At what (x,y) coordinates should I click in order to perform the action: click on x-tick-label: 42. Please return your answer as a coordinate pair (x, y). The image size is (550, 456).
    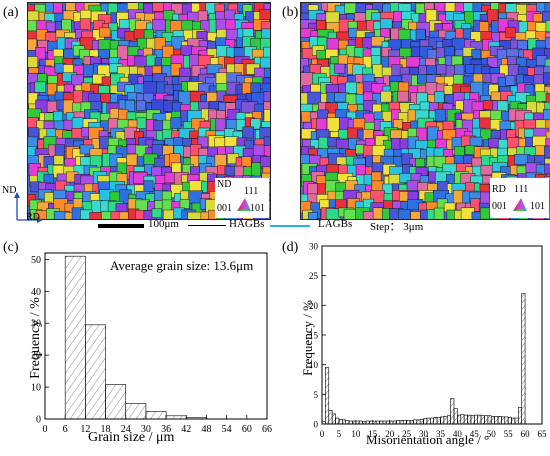
    Looking at the image, I should click on (186, 429).